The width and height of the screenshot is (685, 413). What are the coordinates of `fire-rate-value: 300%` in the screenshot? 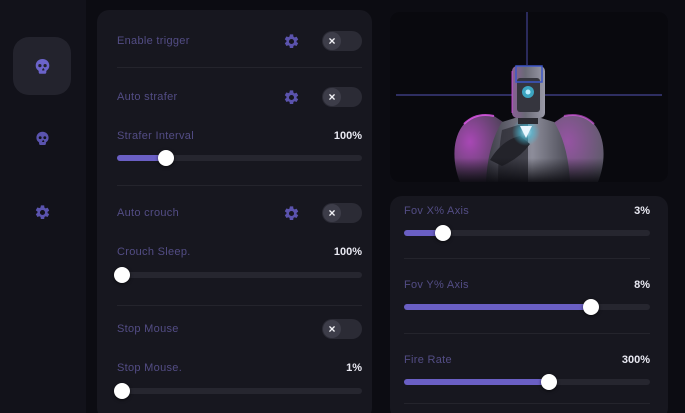 It's located at (635, 360).